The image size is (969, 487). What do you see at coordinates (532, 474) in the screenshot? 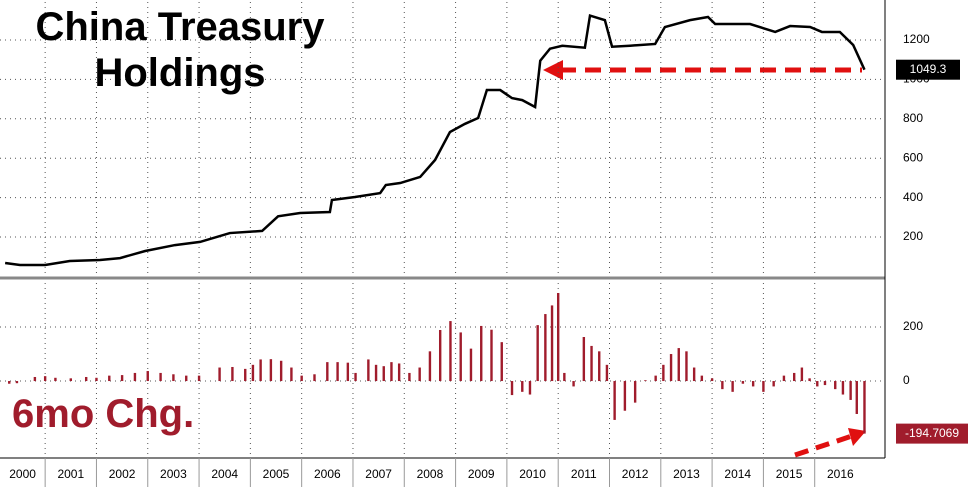
I see `x-tick-label: 2010` at bounding box center [532, 474].